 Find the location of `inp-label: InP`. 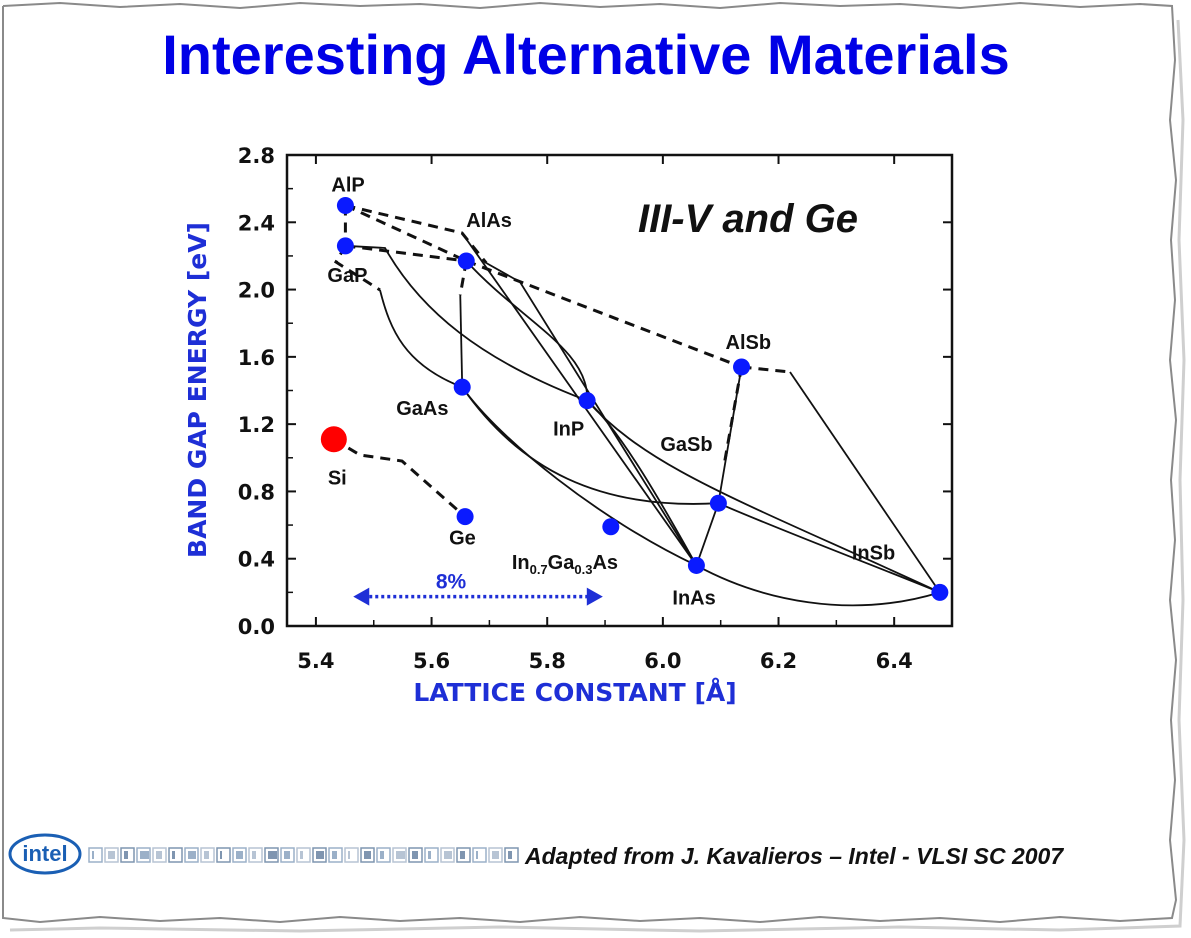

inp-label: InP is located at coordinates (568, 430).